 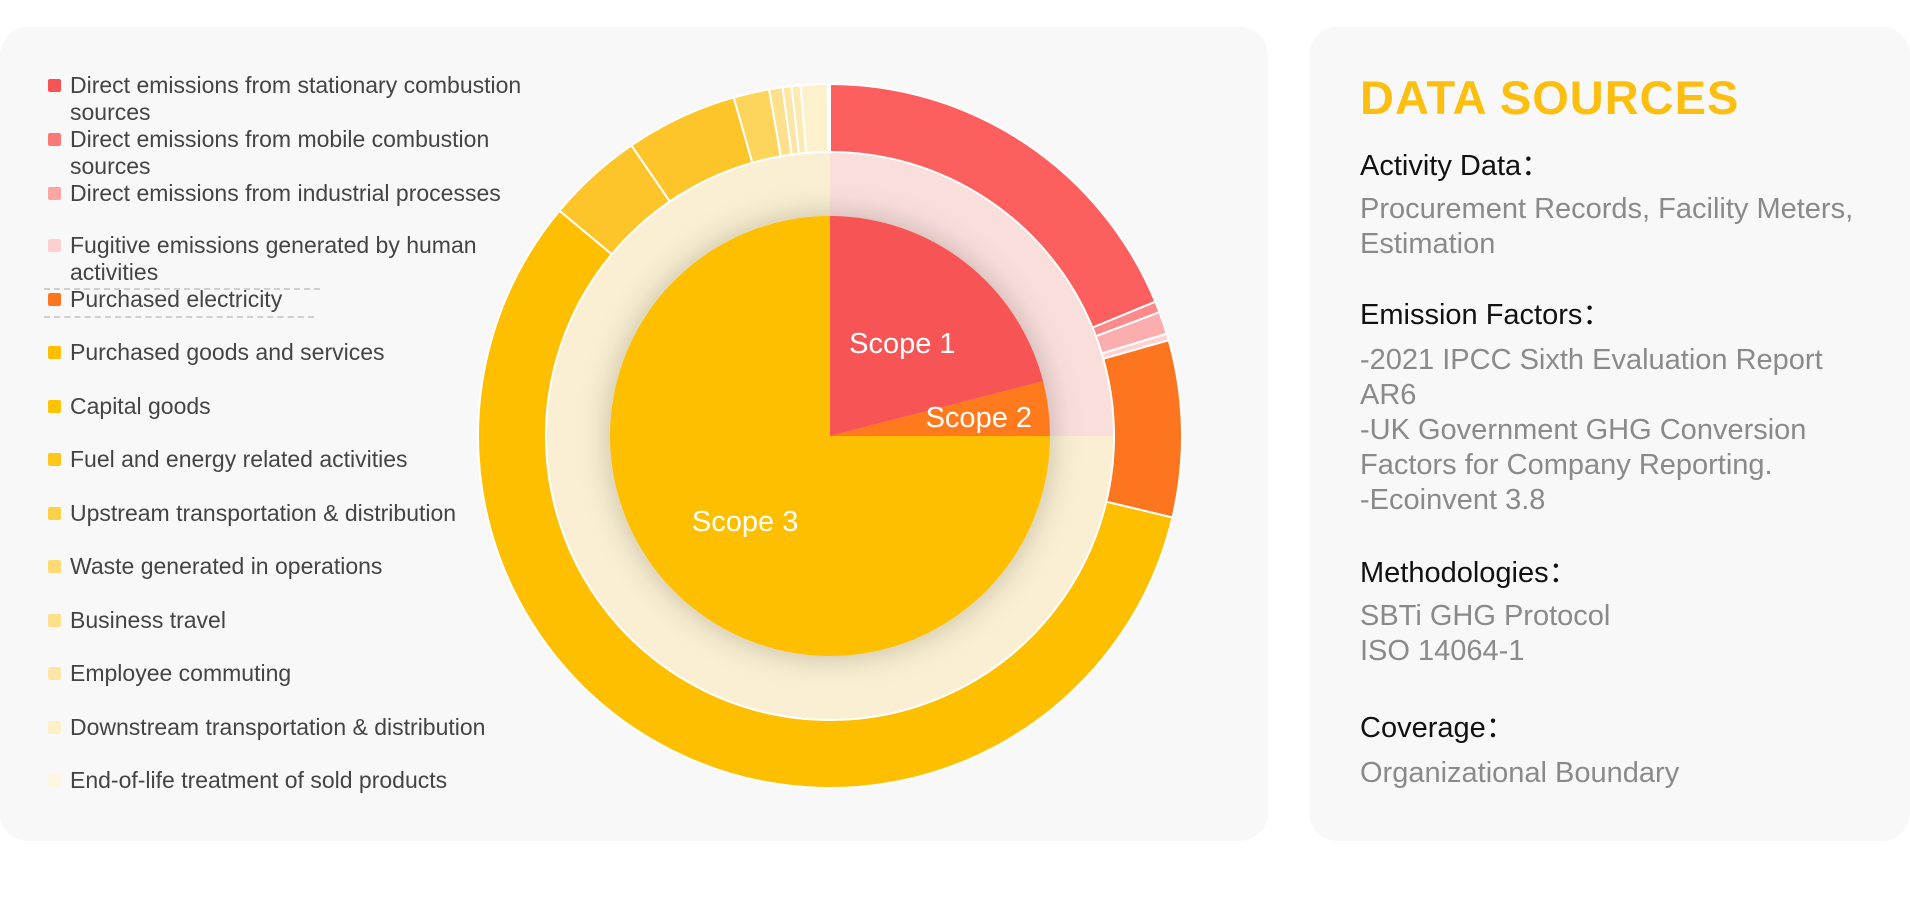 I want to click on middle-ring-highlight, so click(x=971, y=294).